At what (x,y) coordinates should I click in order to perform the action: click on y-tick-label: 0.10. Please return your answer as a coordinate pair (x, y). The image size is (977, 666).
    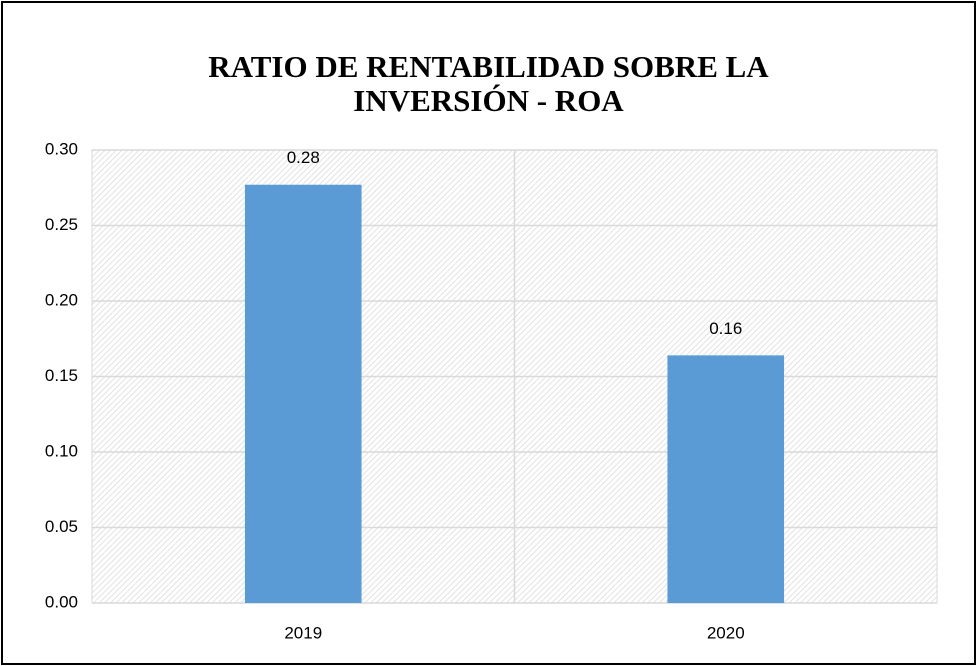
    Looking at the image, I should click on (61, 450).